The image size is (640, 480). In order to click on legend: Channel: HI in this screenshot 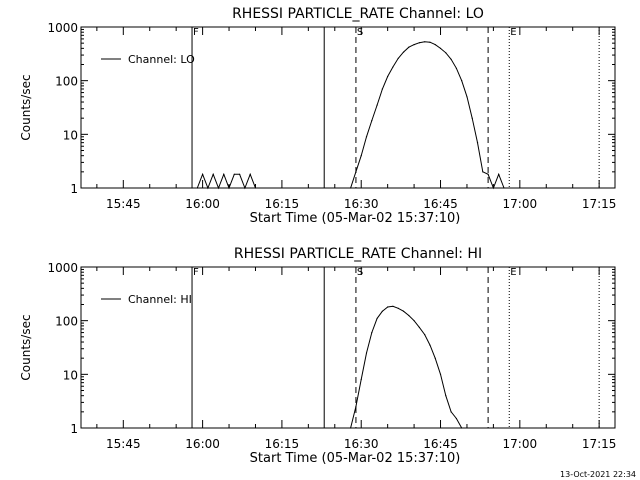, I will do `click(146, 299)`.